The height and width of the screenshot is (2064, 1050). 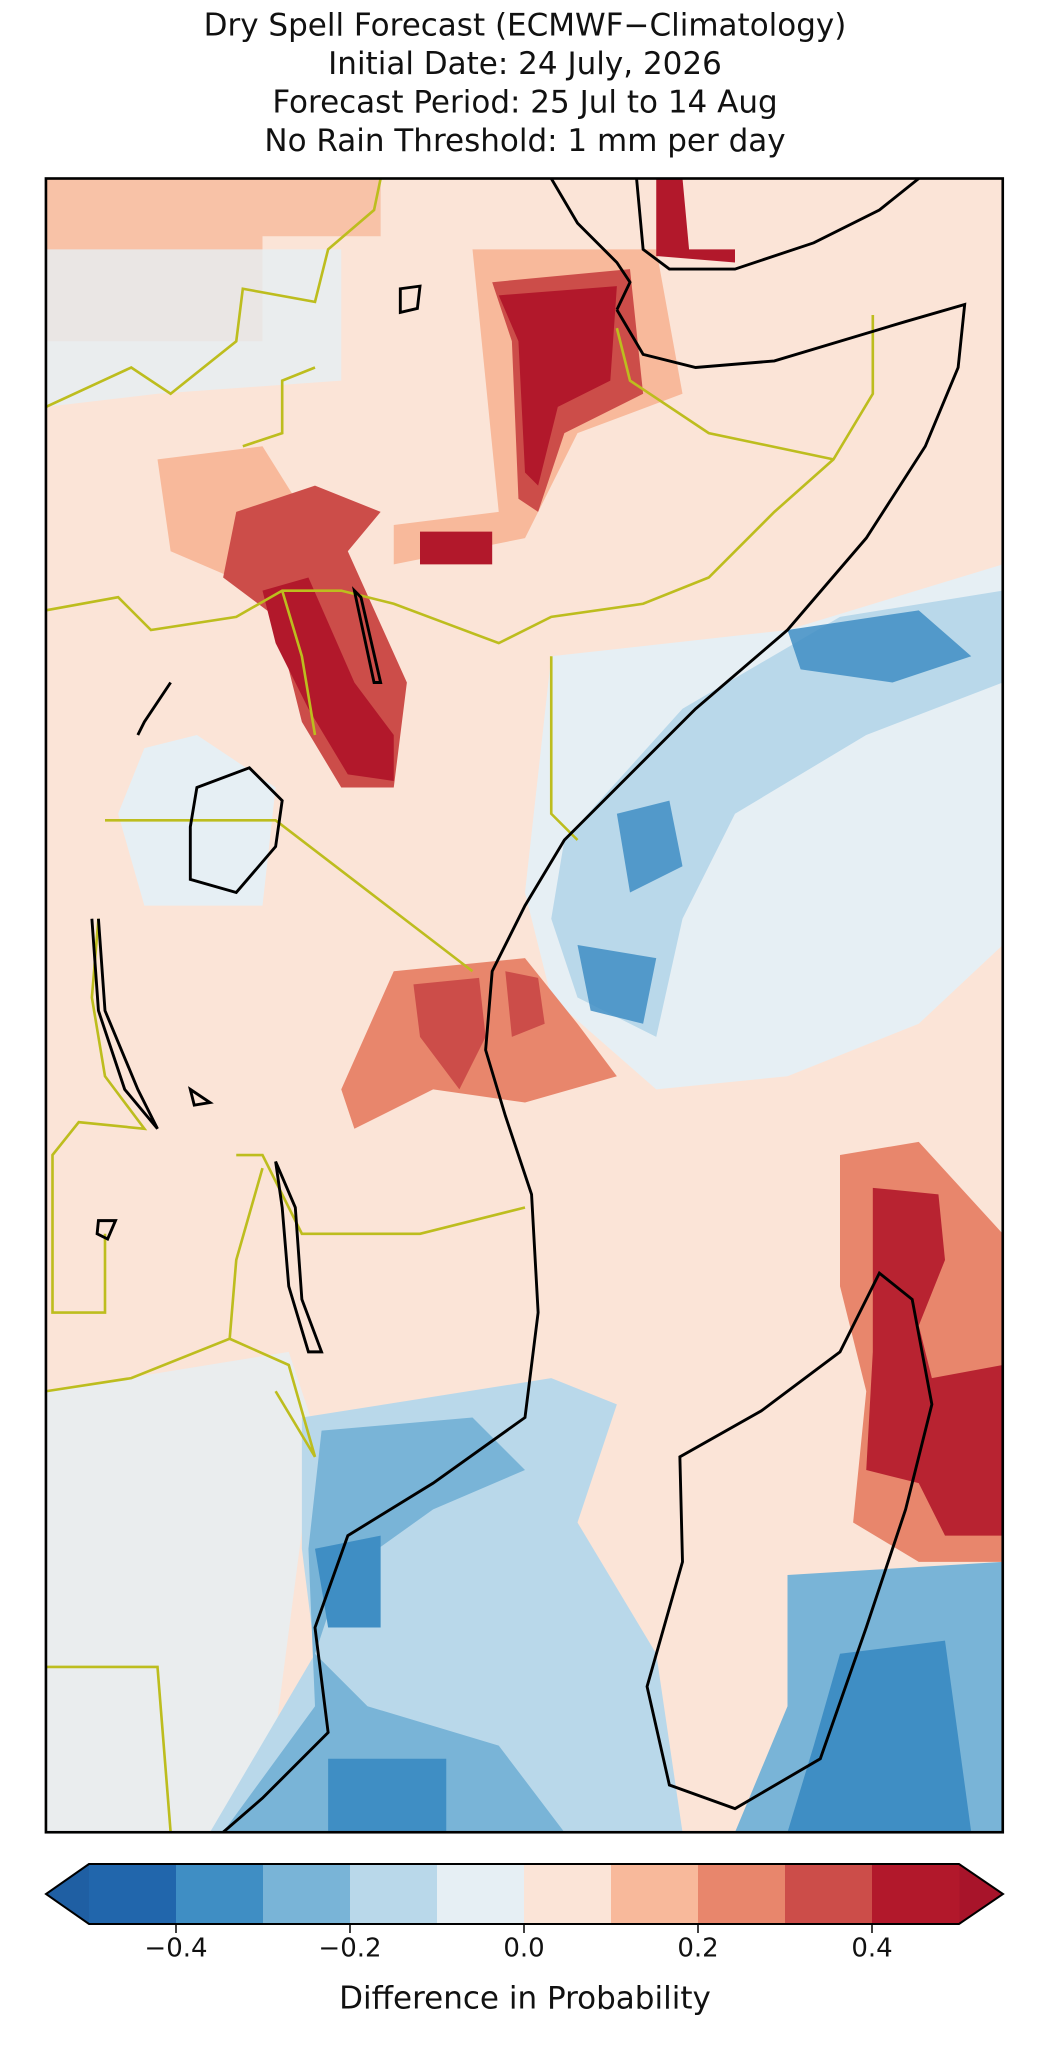 I want to click on colorbar-outline, so click(x=524, y=1894).